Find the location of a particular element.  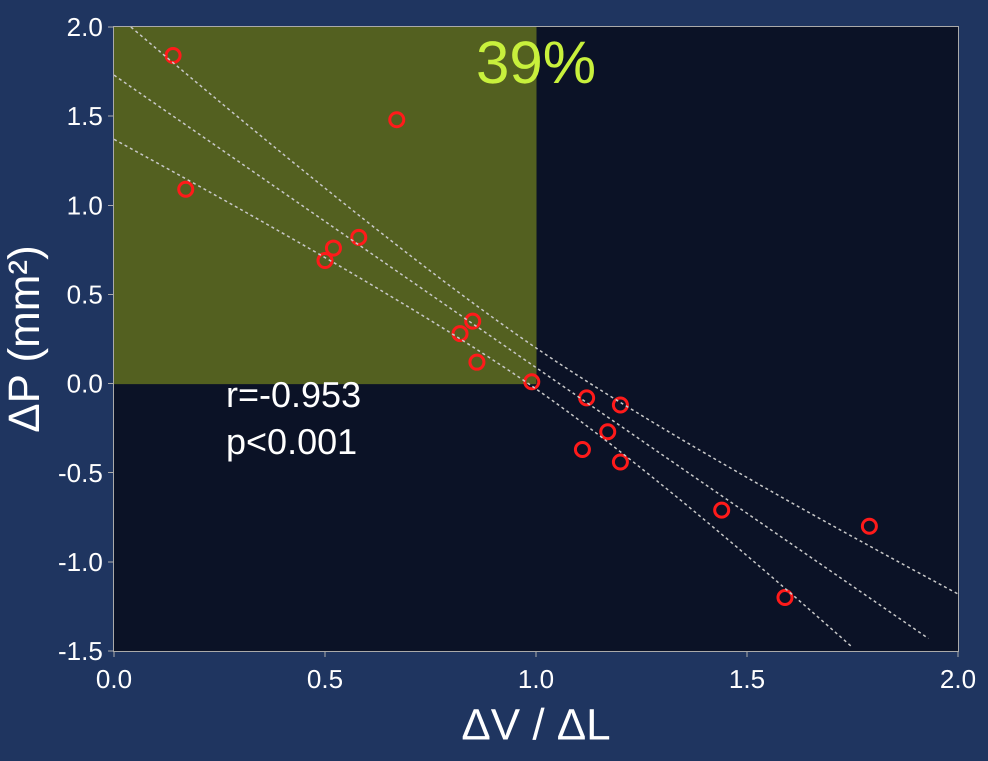

y-tick-label: -0.5 is located at coordinates (80, 473).